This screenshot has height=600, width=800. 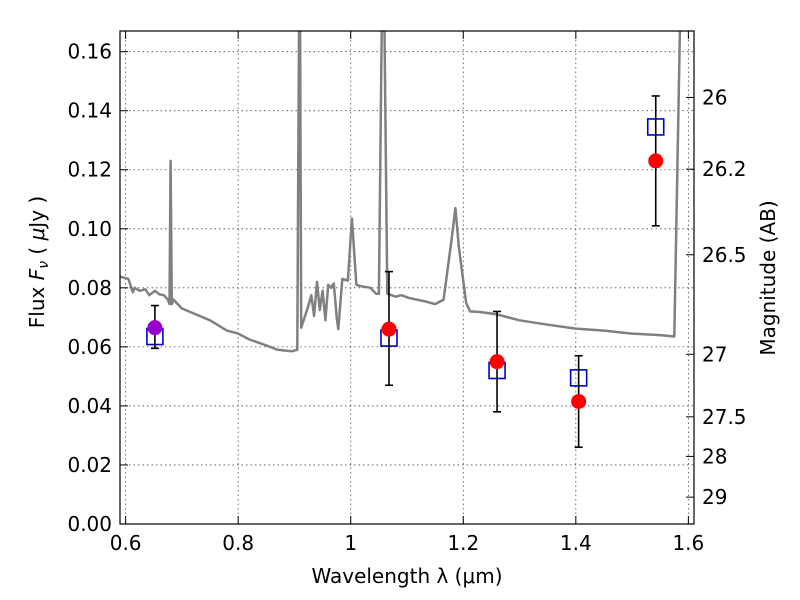 What do you see at coordinates (768, 277) in the screenshot?
I see `right-axis-title: Magnitude (AB)` at bounding box center [768, 277].